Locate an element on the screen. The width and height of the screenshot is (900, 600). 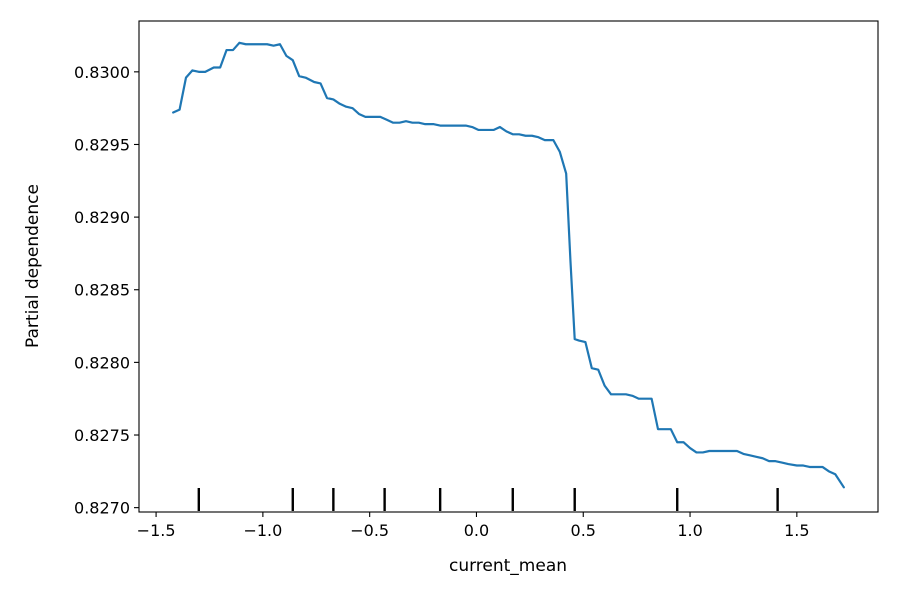
y-tick-label: 0.8285 is located at coordinates (102, 290).